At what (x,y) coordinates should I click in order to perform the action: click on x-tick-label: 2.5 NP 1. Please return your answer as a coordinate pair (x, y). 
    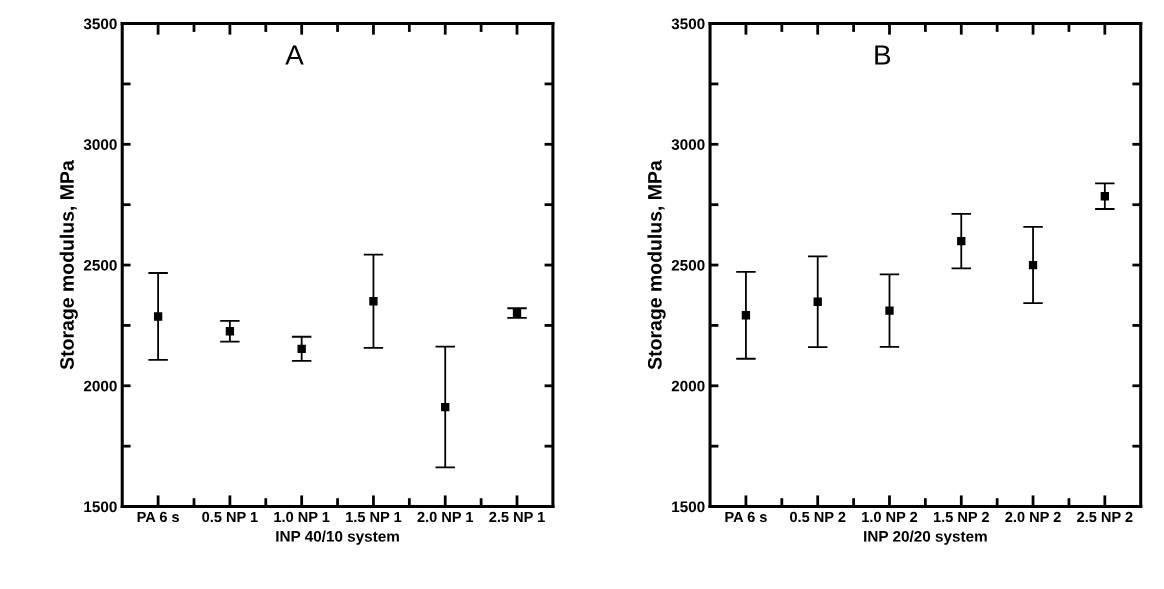
    Looking at the image, I should click on (517, 517).